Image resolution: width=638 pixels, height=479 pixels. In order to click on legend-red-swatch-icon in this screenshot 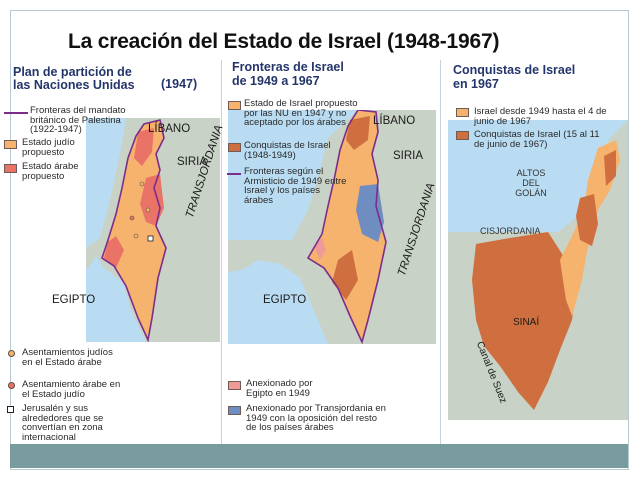, I will do `click(10, 168)`.